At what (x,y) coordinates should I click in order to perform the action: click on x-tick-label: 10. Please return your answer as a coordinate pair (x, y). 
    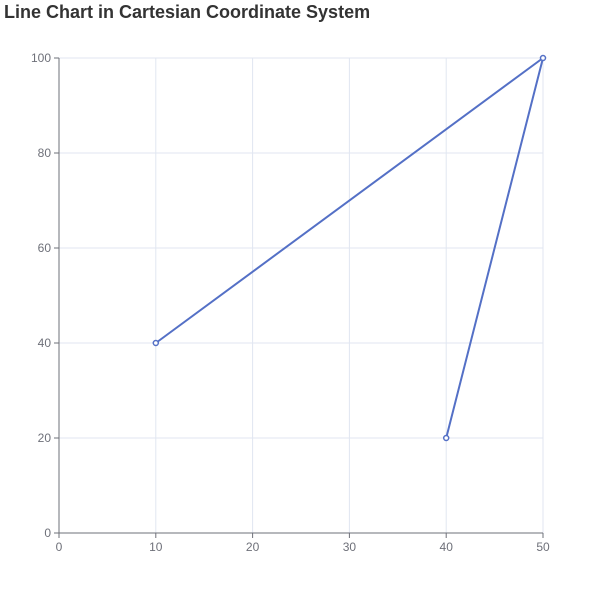
    Looking at the image, I should click on (156, 547).